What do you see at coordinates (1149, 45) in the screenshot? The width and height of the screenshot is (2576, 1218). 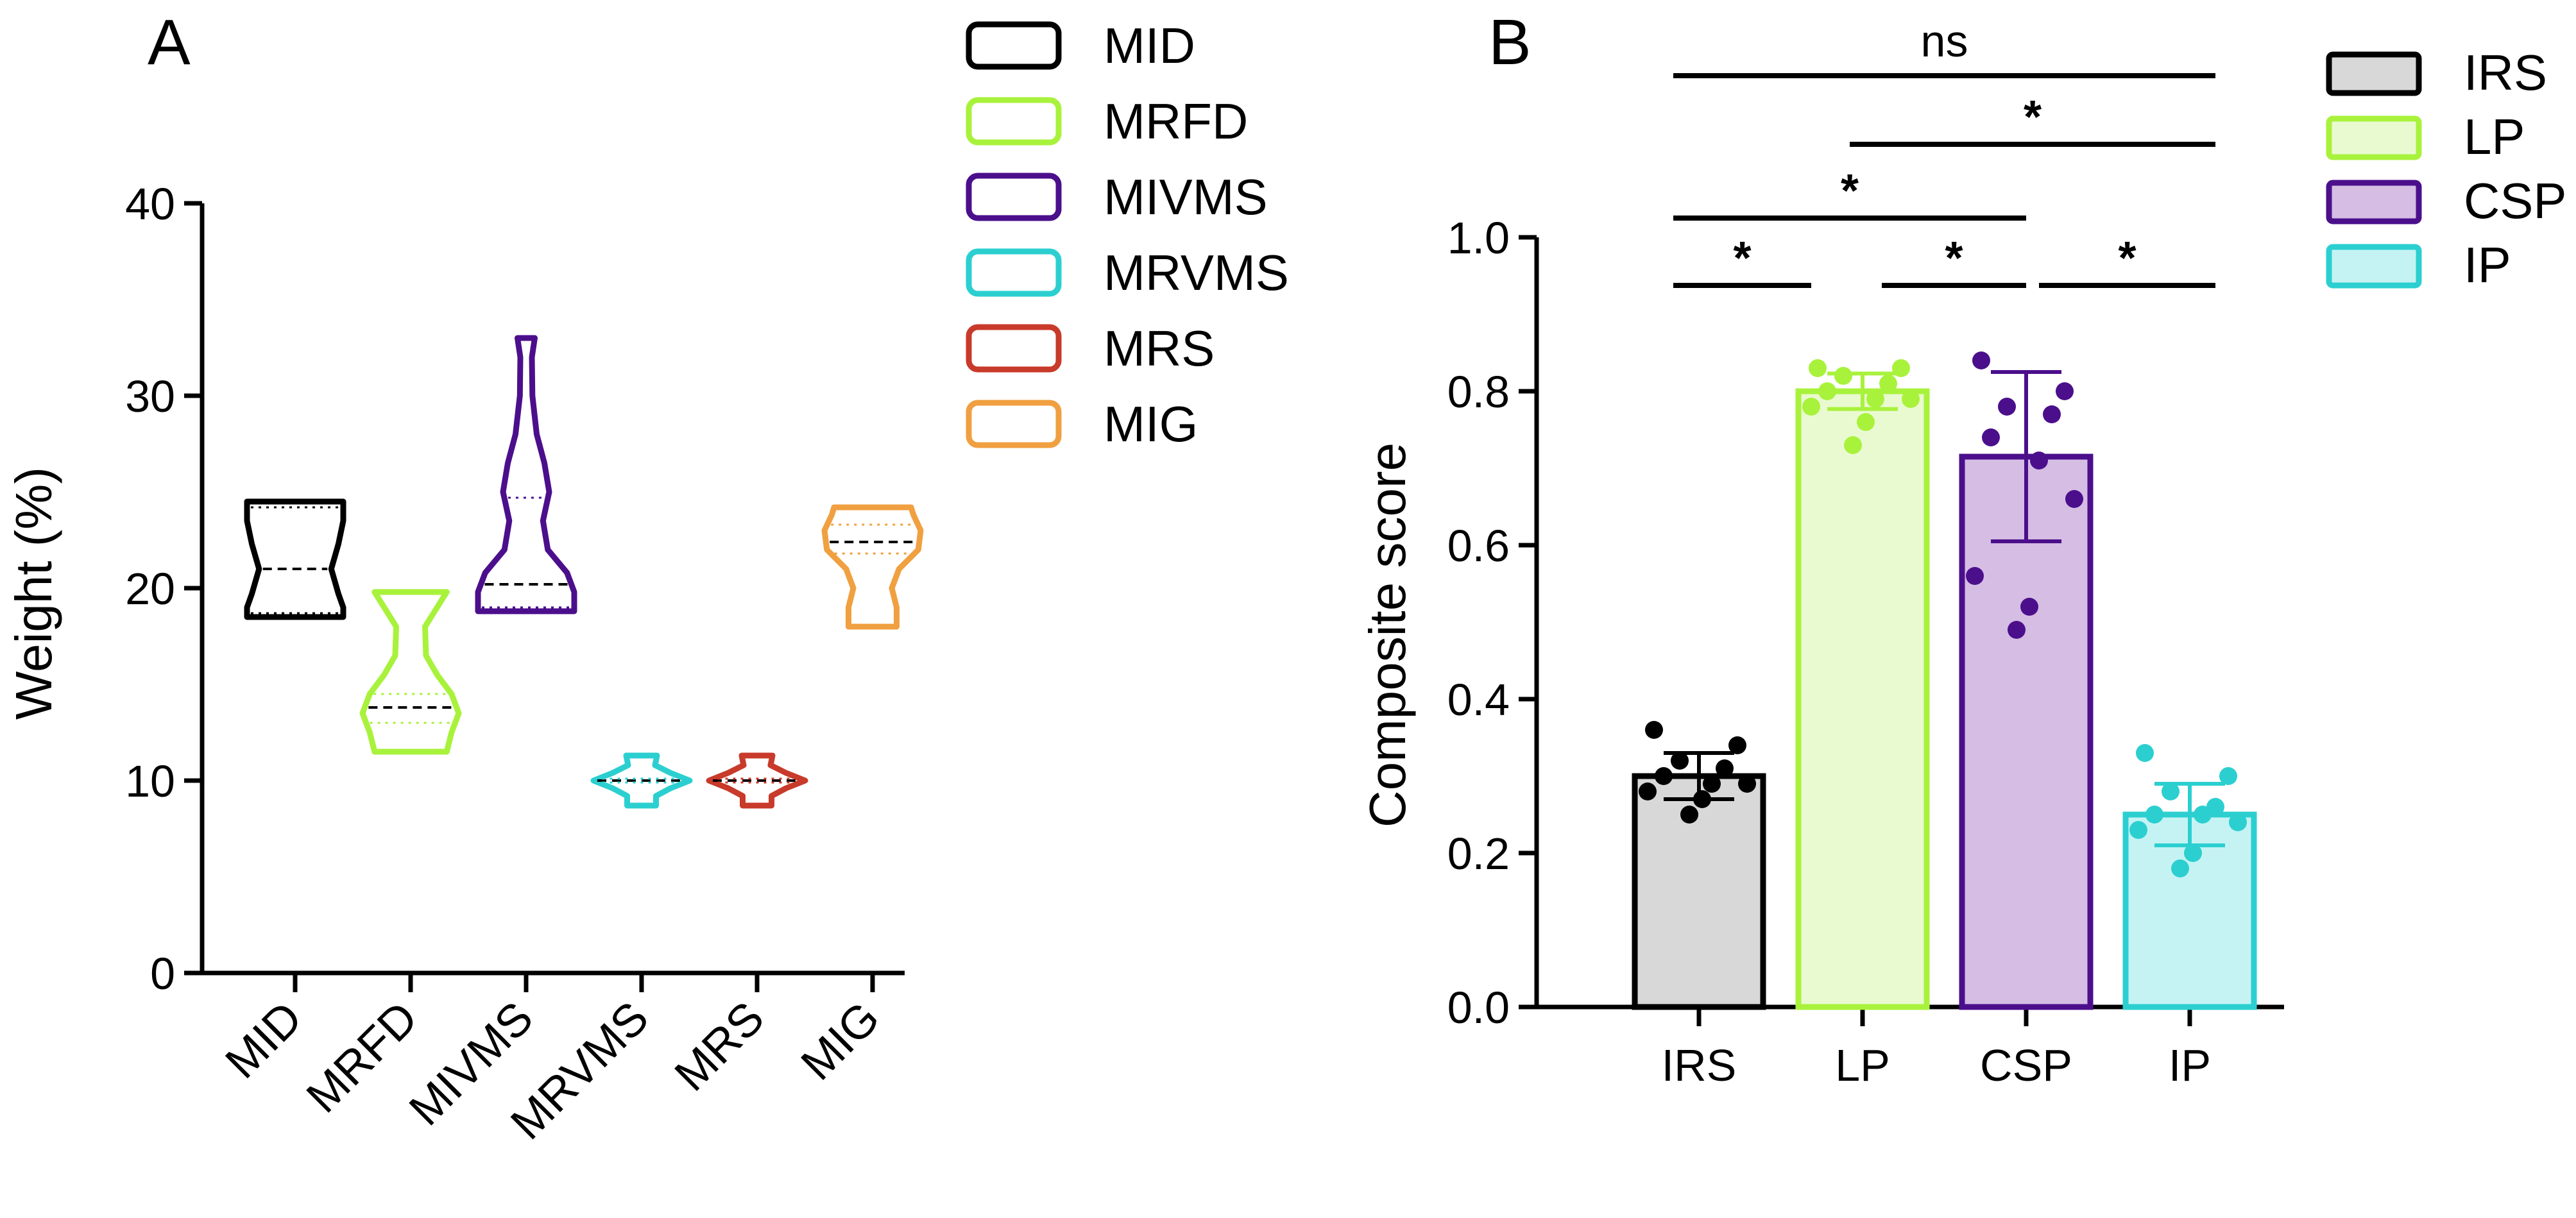 I see `legend-label-mid: MID` at bounding box center [1149, 45].